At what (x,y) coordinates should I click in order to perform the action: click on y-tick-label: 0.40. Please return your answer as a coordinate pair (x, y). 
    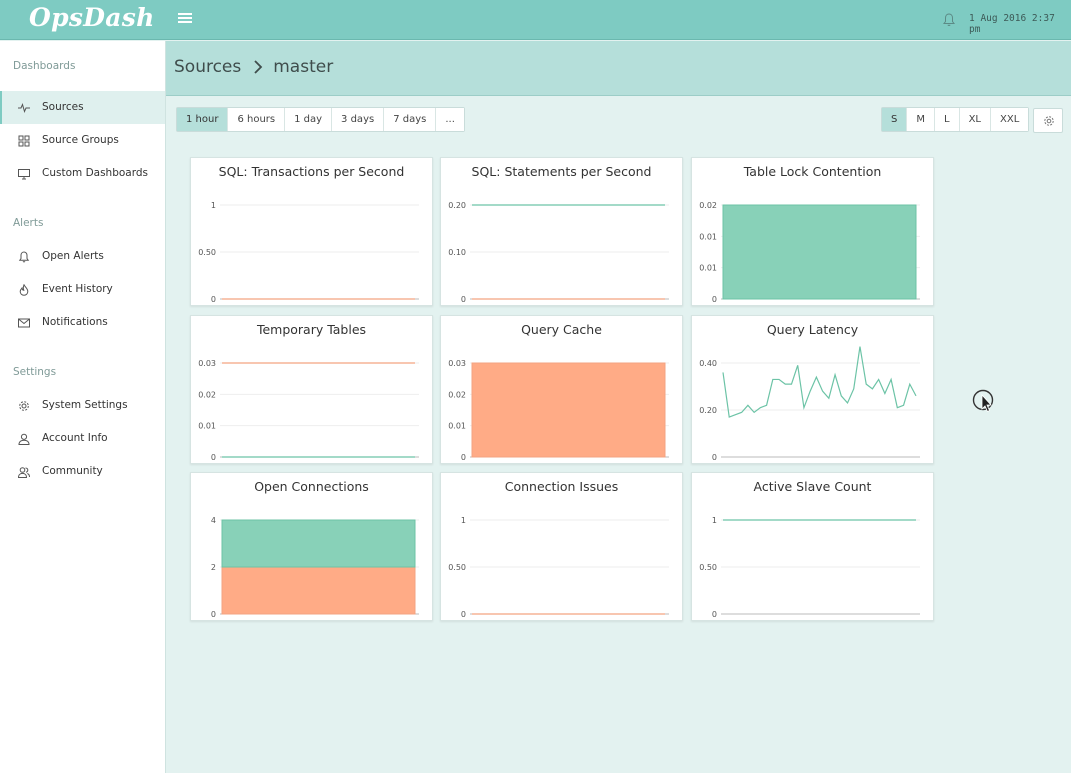
    Looking at the image, I should click on (708, 363).